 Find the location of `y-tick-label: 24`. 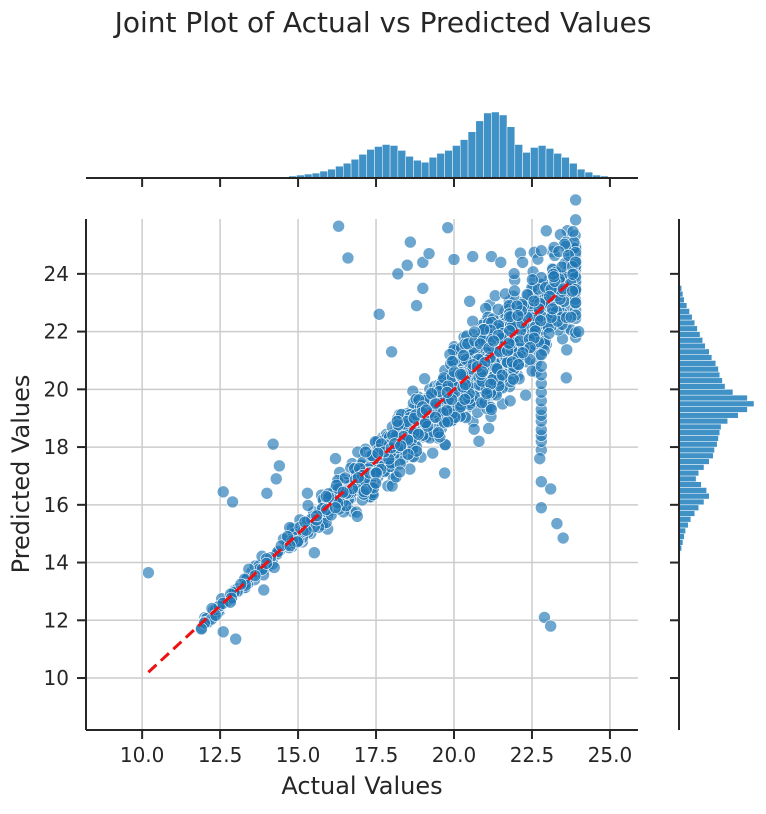

y-tick-label: 24 is located at coordinates (56, 274).